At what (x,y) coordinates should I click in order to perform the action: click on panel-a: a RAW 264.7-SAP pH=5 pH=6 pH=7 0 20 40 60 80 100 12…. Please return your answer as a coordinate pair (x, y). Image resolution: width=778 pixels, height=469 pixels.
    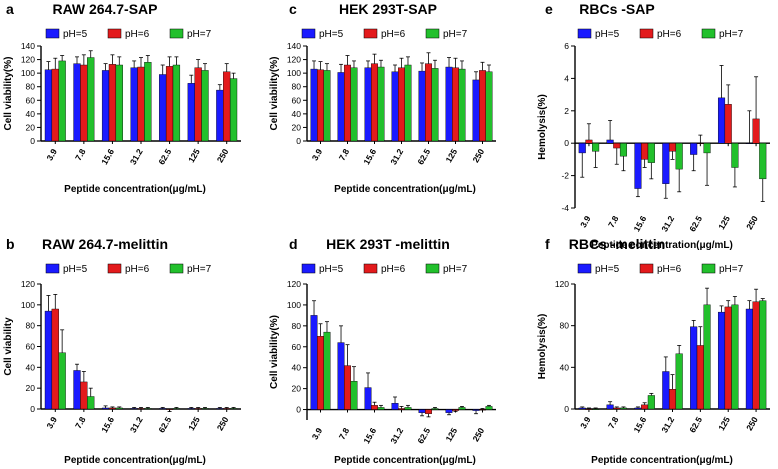
    Looking at the image, I should click on (122, 98).